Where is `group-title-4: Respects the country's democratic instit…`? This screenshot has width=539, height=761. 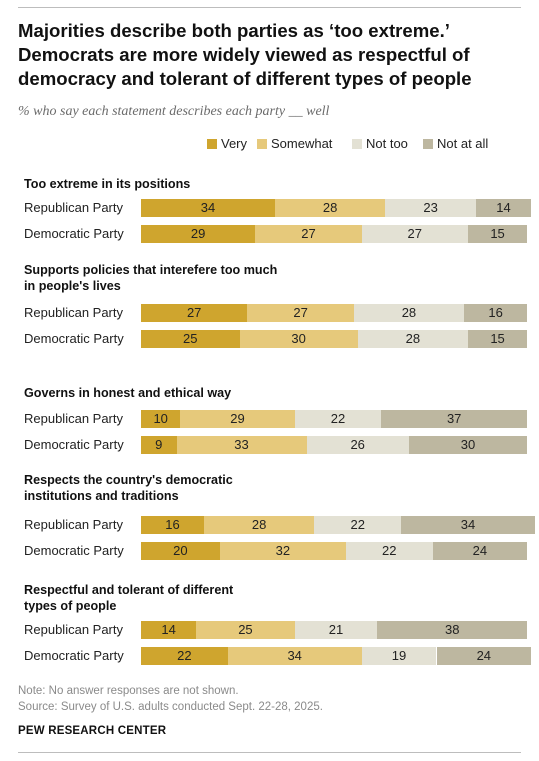
group-title-4: Respects the country's democratic instit… is located at coordinates (128, 488).